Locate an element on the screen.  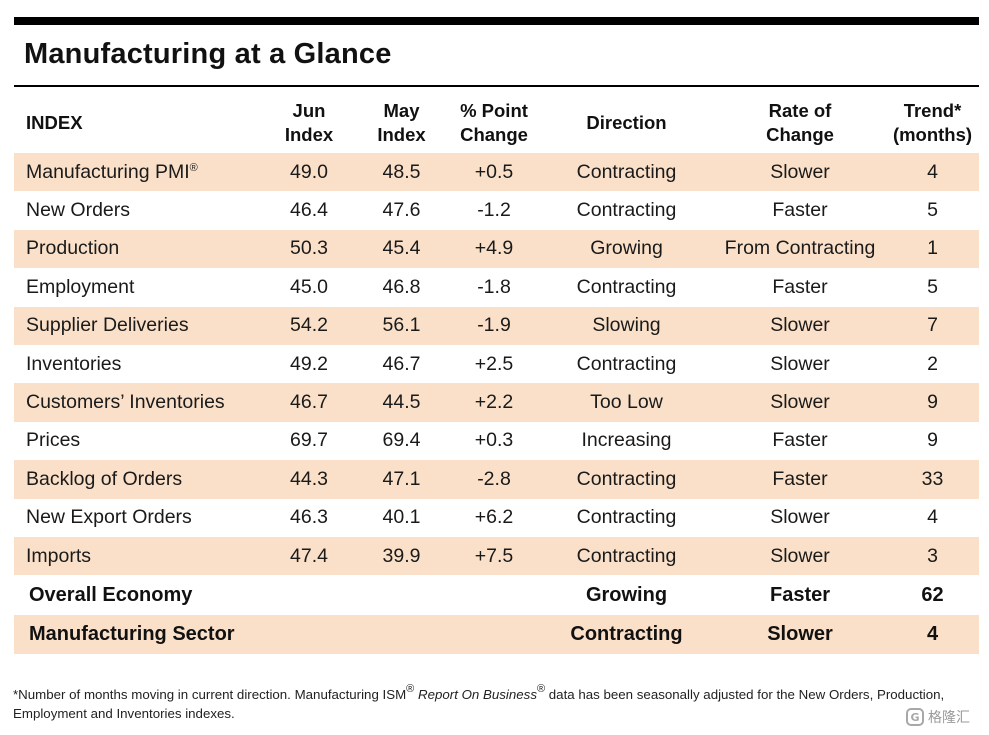
header-rate-line1: Rate of is located at coordinates (800, 110).